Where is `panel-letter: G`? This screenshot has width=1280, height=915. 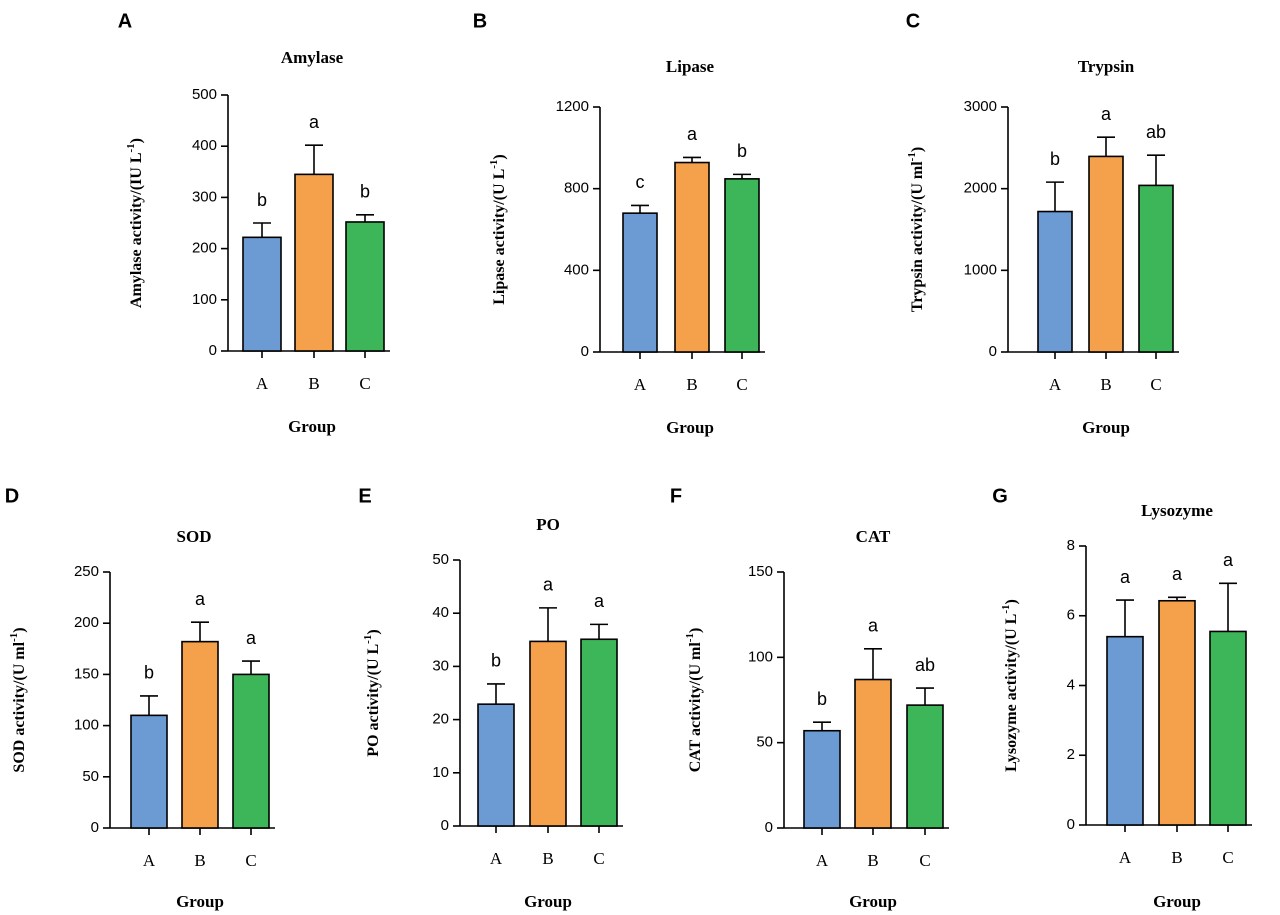 panel-letter: G is located at coordinates (1000, 496).